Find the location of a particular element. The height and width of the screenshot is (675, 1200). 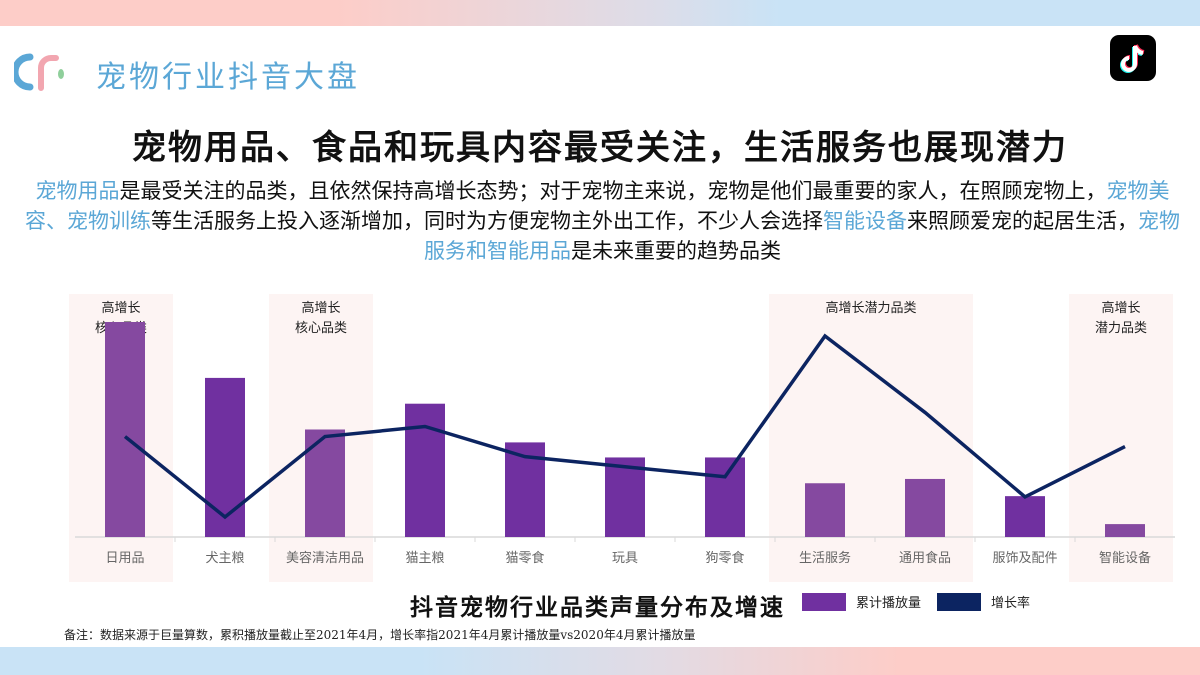

bottom-gradient-band is located at coordinates (600, 661).